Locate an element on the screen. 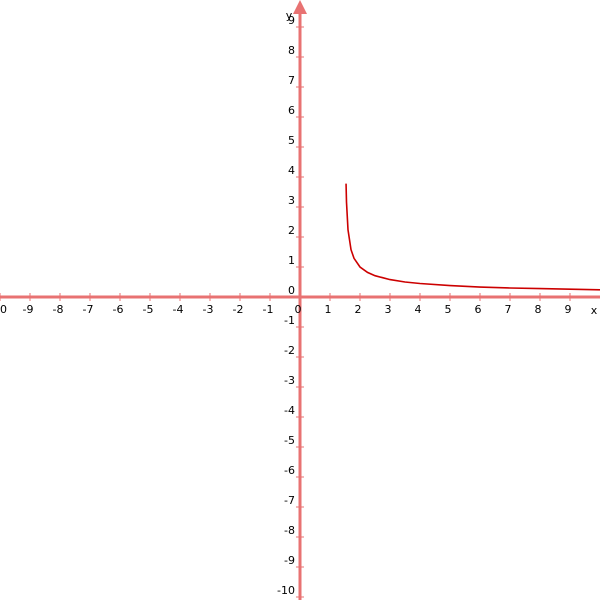  y-tick-label: 0 is located at coordinates (291, 290).